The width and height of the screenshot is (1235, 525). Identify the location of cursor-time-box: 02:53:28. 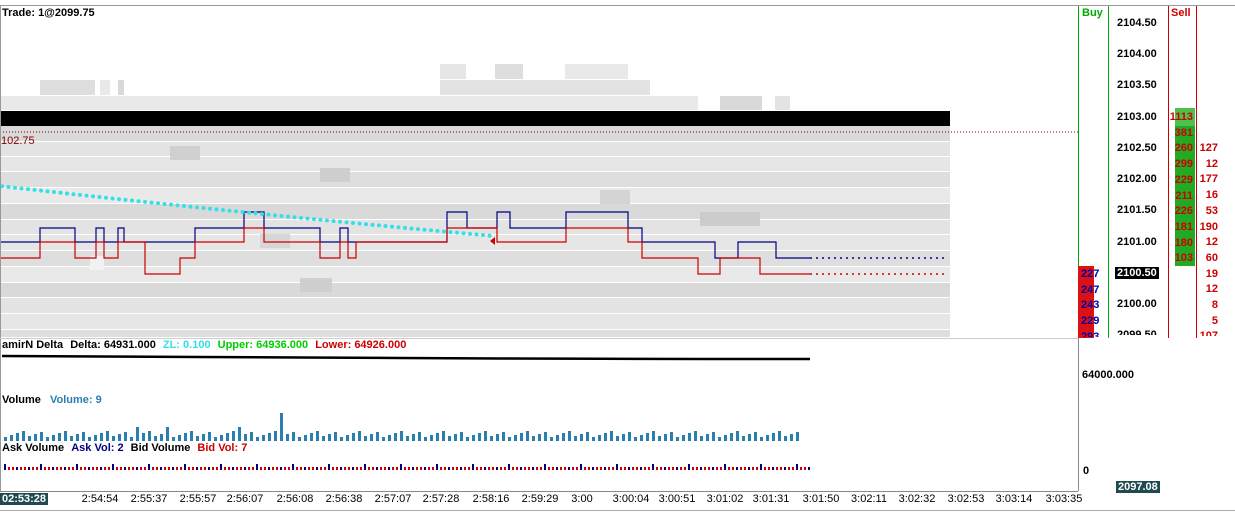
(24, 499).